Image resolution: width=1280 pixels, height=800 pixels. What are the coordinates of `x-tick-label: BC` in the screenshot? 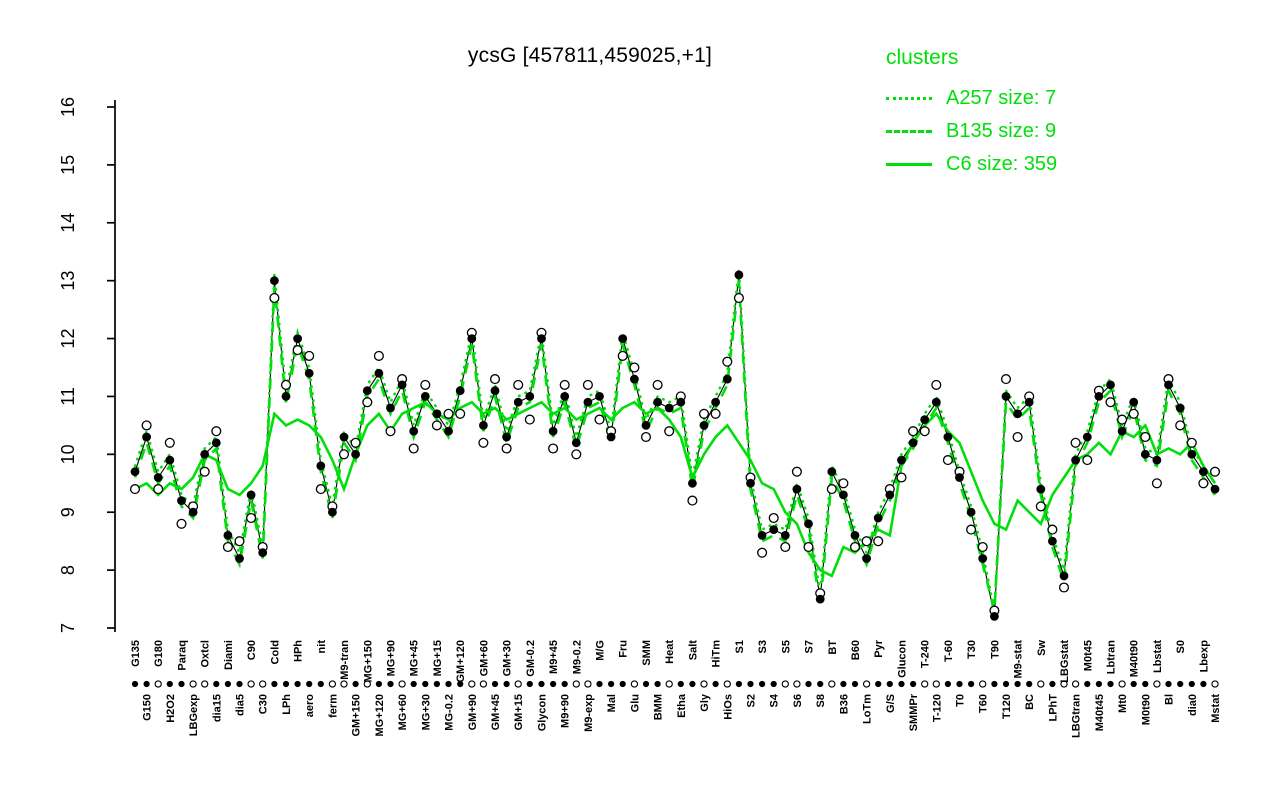 It's located at (1030, 702).